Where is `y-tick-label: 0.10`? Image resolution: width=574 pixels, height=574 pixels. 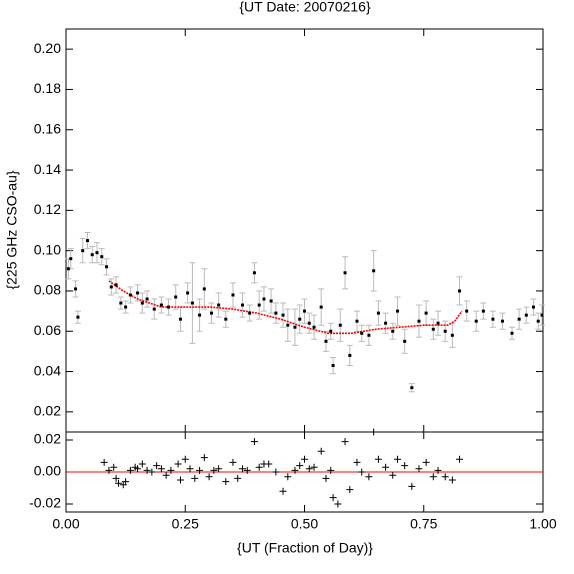
y-tick-label: 0.10 is located at coordinates (47, 249).